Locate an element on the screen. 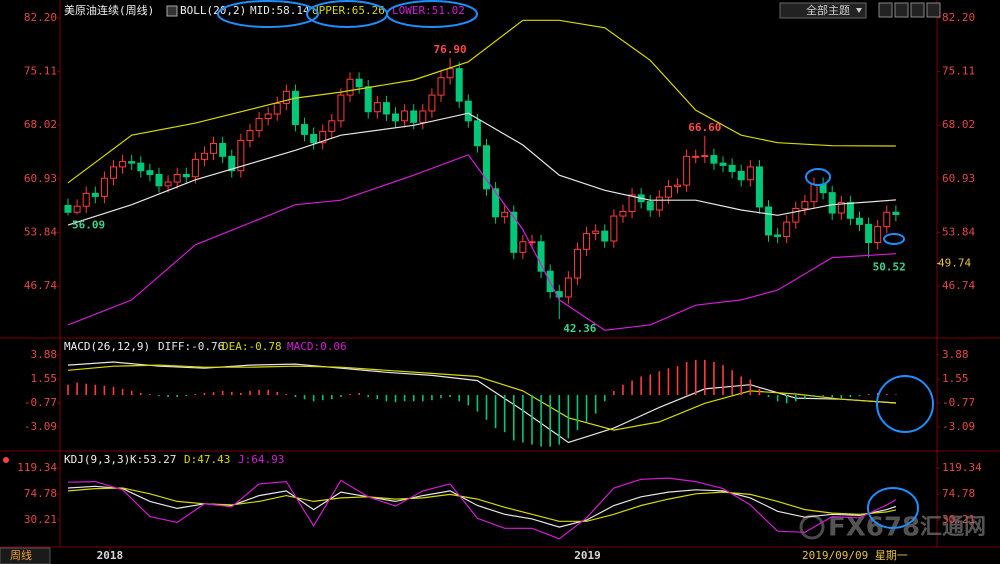  legend-entry: MID:58.14 is located at coordinates (280, 10).